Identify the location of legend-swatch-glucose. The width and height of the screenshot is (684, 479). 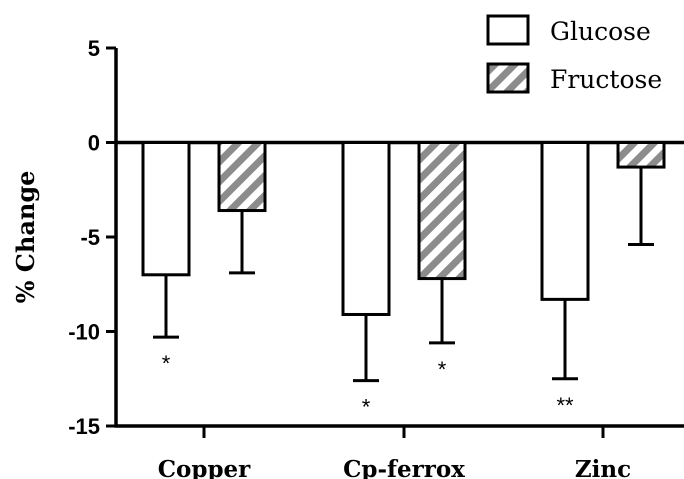
(508, 30).